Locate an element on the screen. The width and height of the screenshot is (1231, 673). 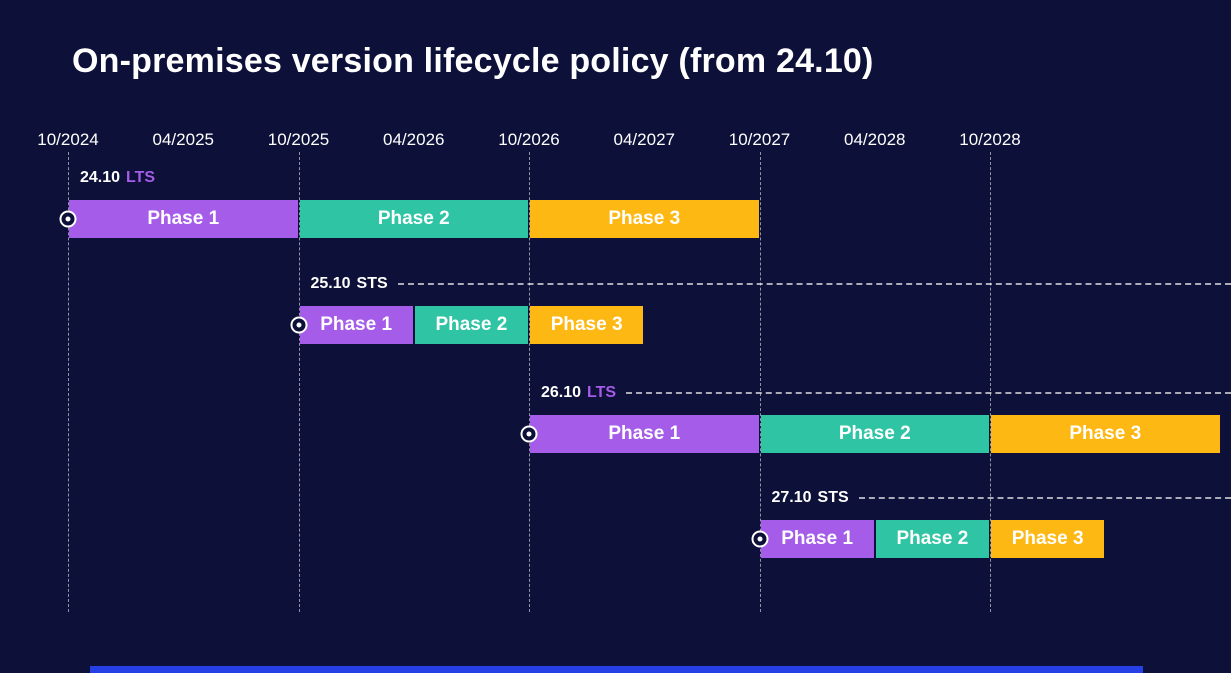
version-label: 26.10 is located at coordinates (561, 392).